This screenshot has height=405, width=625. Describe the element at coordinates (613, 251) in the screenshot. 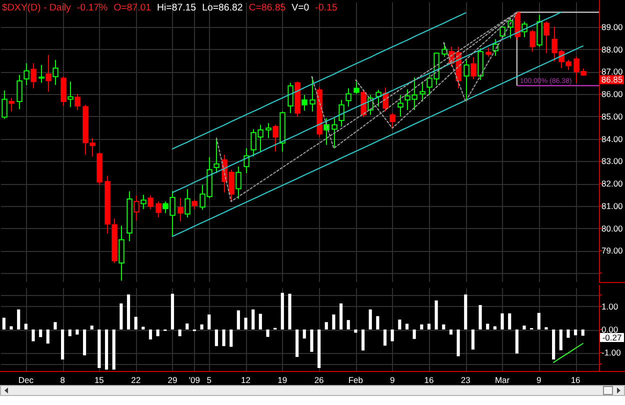

I see `y-tick-label: 79.00` at that location.